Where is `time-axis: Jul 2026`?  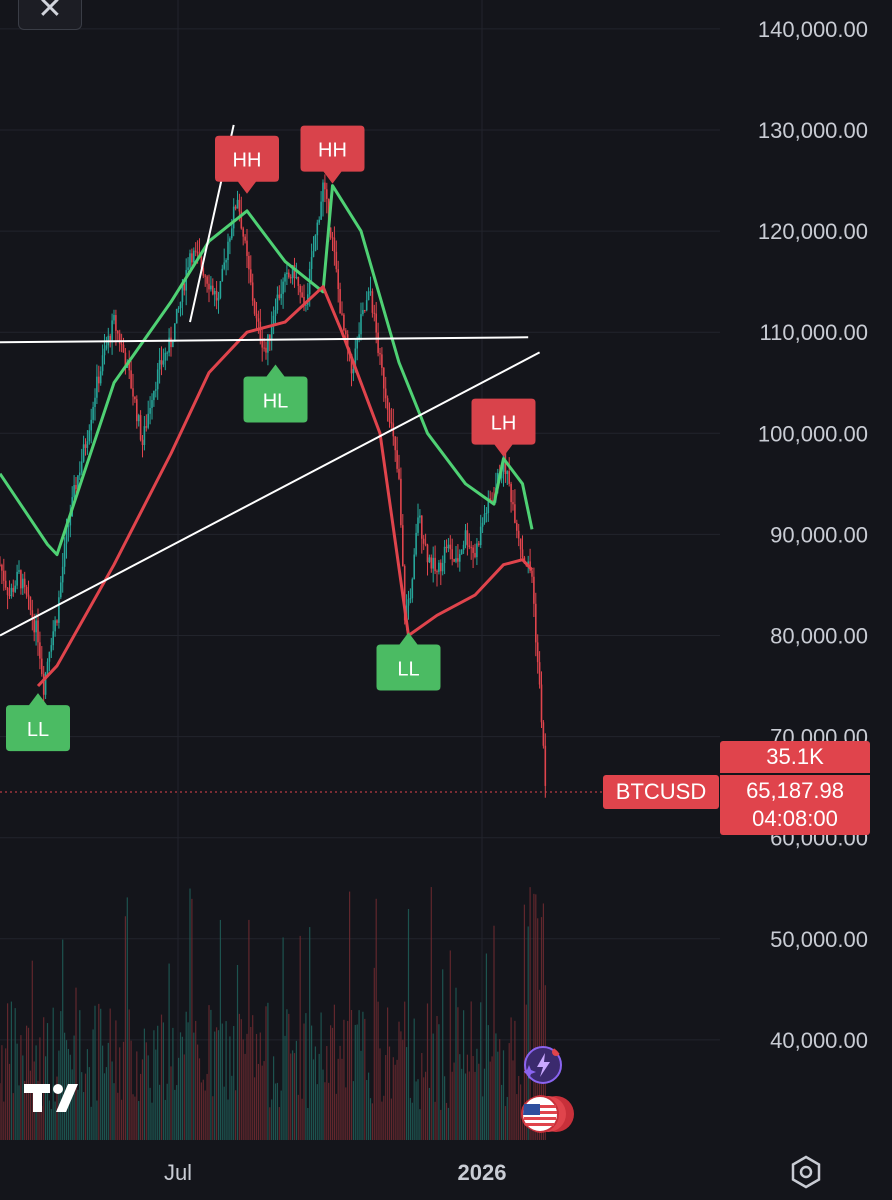
time-axis: Jul 2026 is located at coordinates (335, 1172).